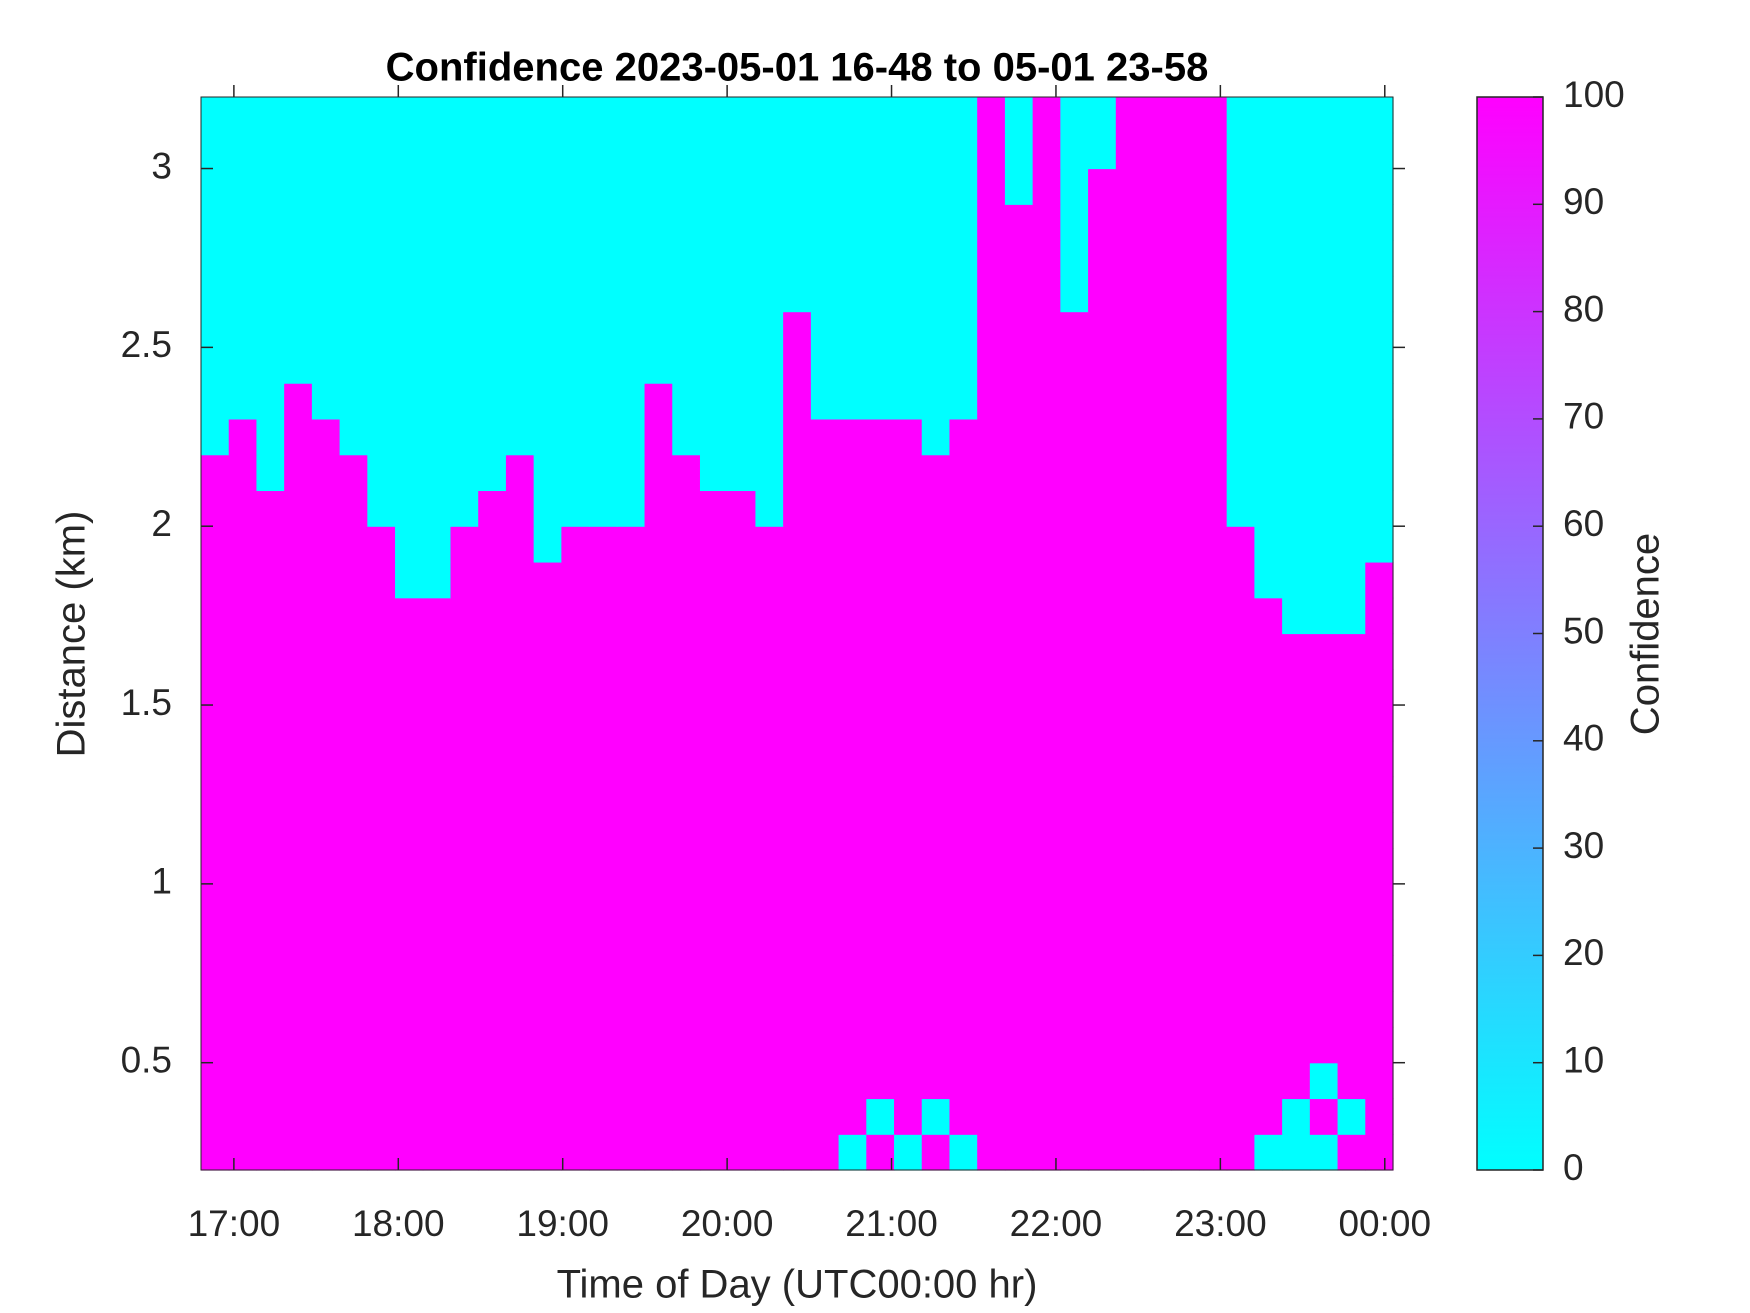 The image size is (1750, 1313). I want to click on x-tick-label: 18:00, so click(398, 1223).